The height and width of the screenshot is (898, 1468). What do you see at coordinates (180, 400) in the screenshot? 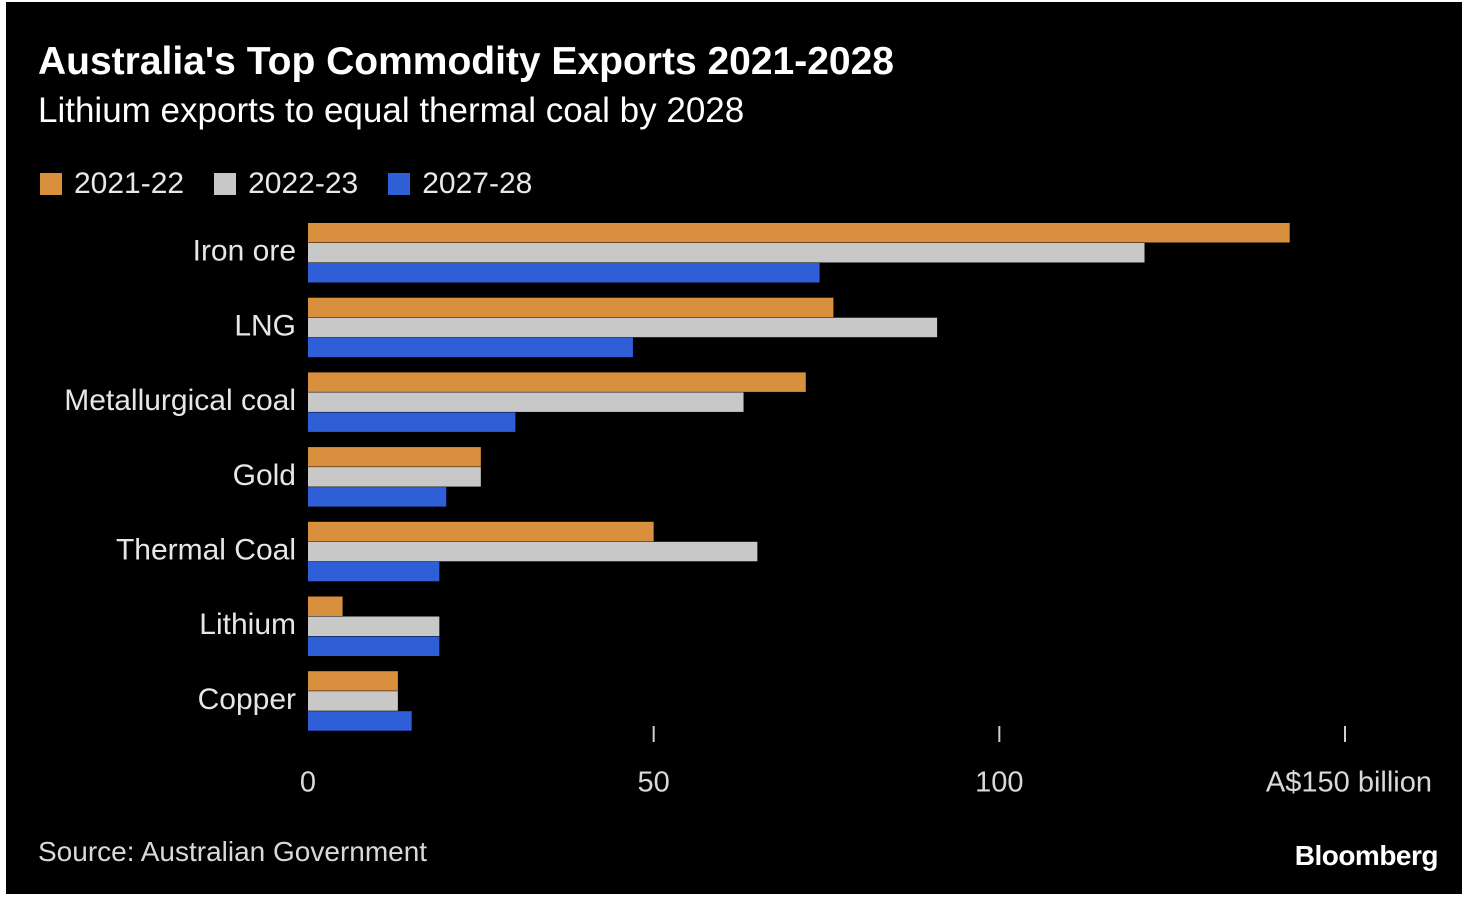
I see `category-label-metallurgical-coal: Metallurgical coal` at bounding box center [180, 400].